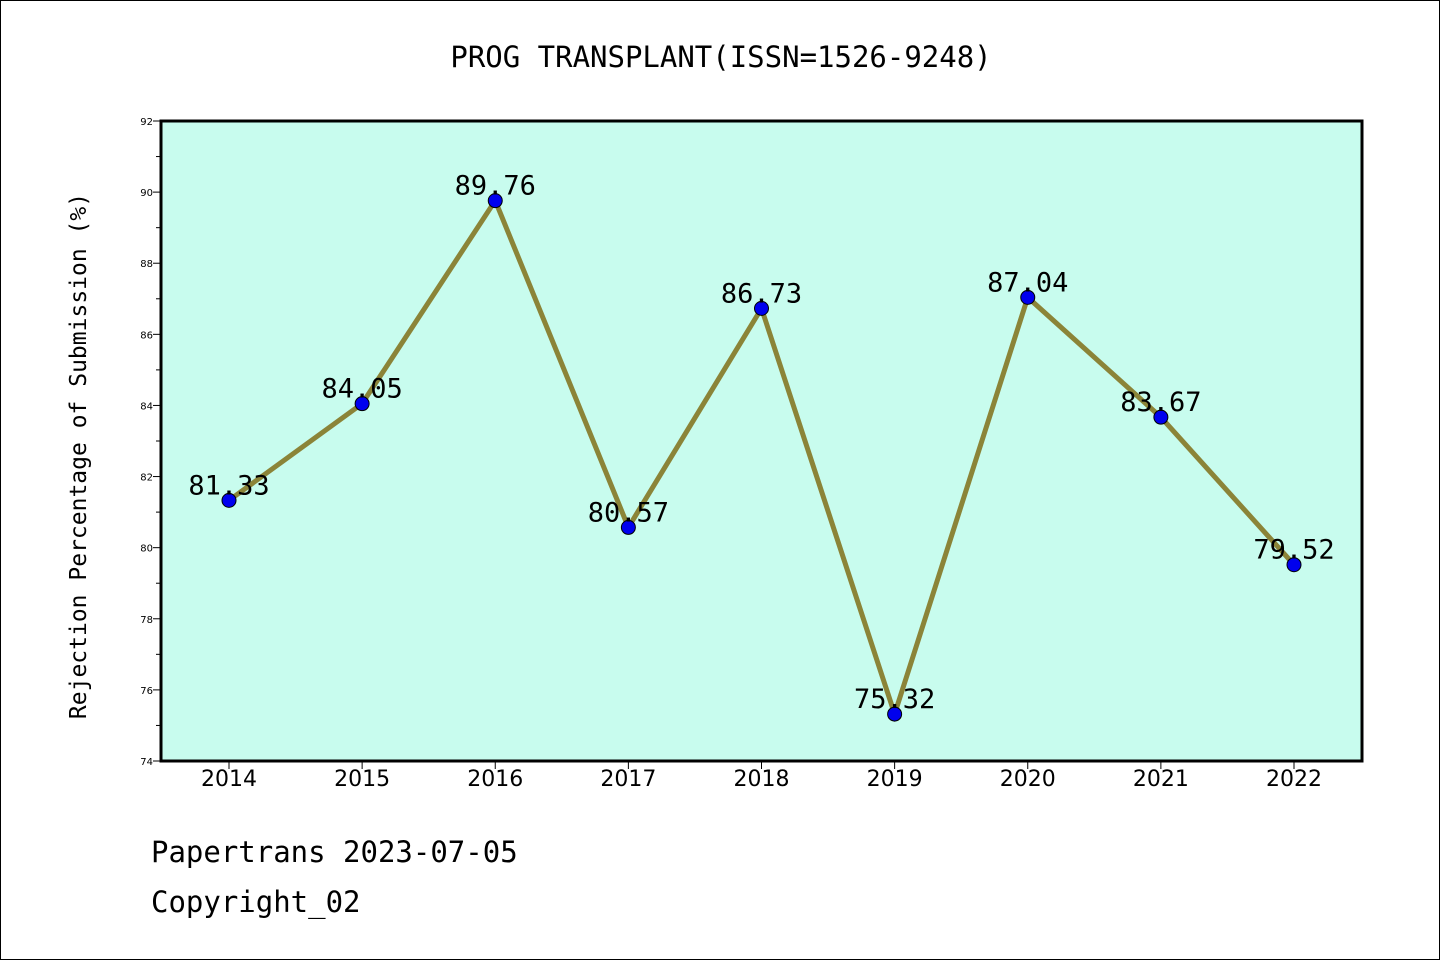  I want to click on x-tick-label: 2016, so click(495, 779).